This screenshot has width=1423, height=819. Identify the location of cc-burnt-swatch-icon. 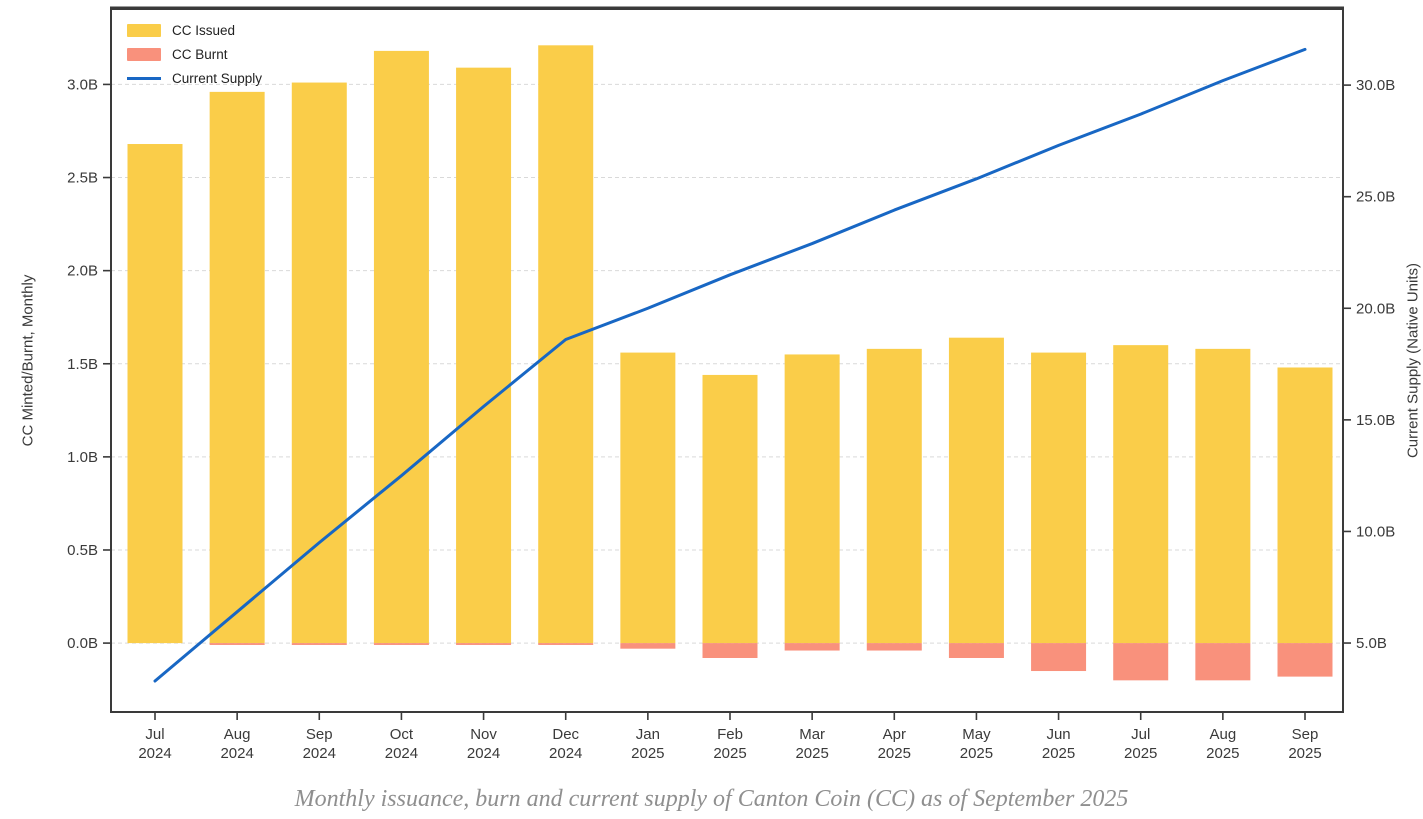
(144, 54).